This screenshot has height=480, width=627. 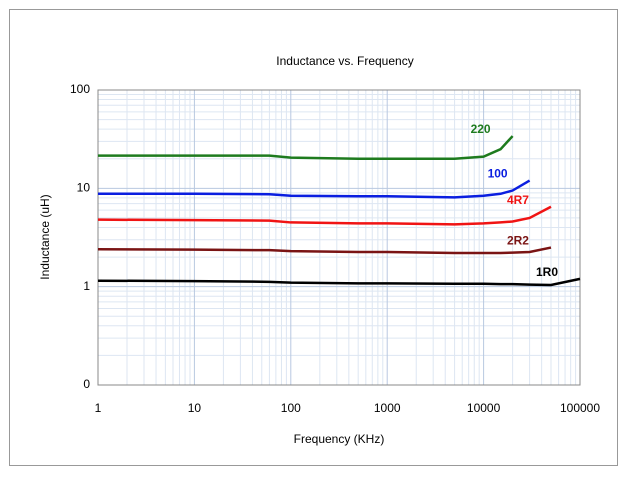 What do you see at coordinates (86, 384) in the screenshot?
I see `y-tick-label: 0` at bounding box center [86, 384].